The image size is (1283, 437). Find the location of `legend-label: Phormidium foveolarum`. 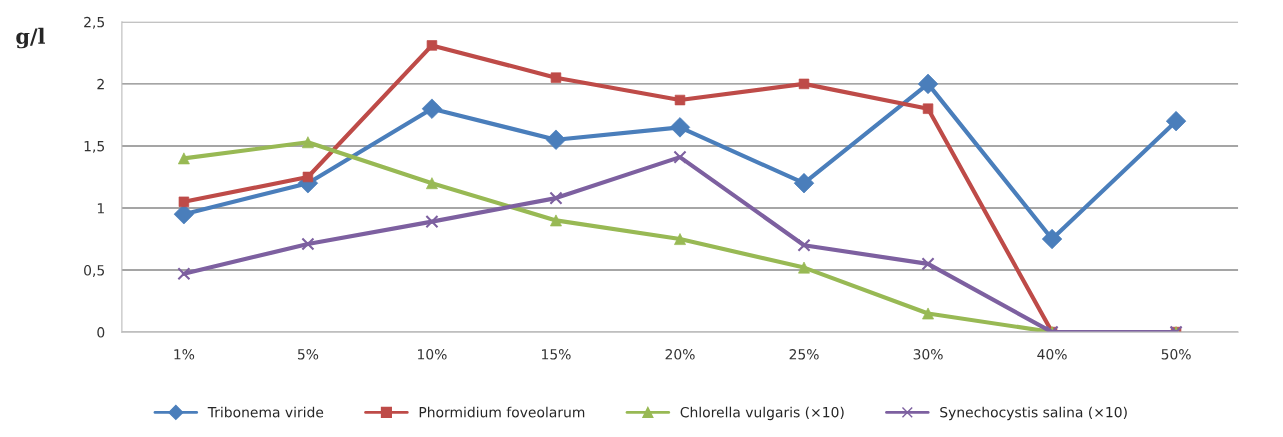

legend-label: Phormidium foveolarum is located at coordinates (502, 412).